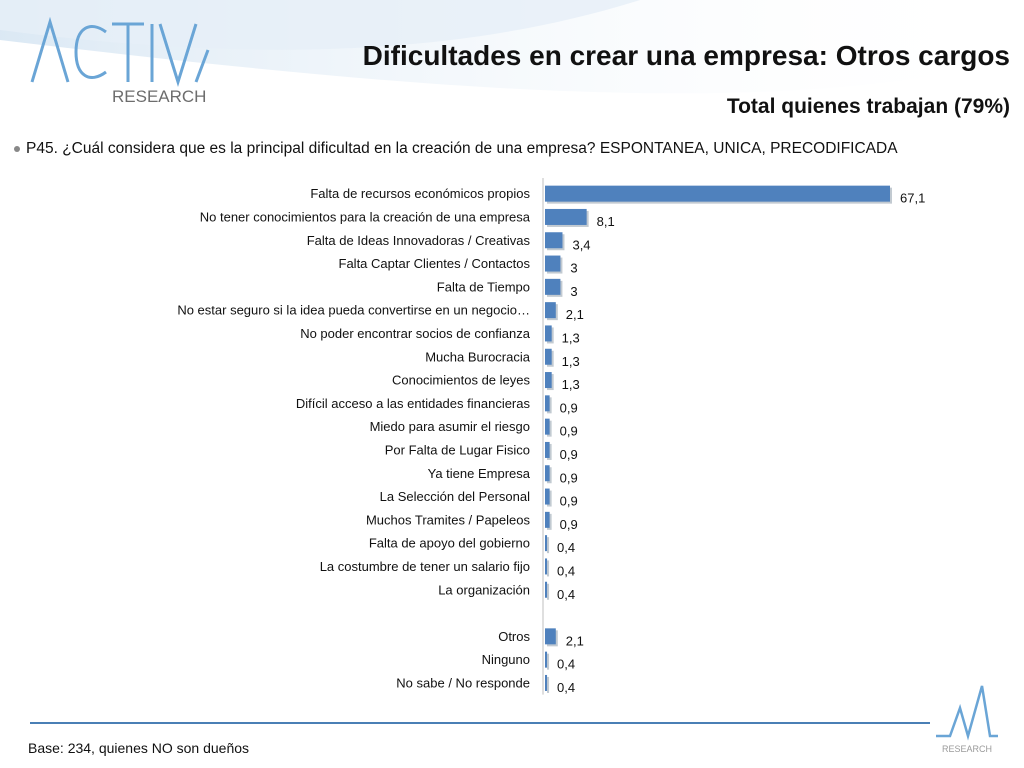 The image size is (1024, 768). Describe the element at coordinates (514, 636) in the screenshot. I see `category-label: Otros` at that location.